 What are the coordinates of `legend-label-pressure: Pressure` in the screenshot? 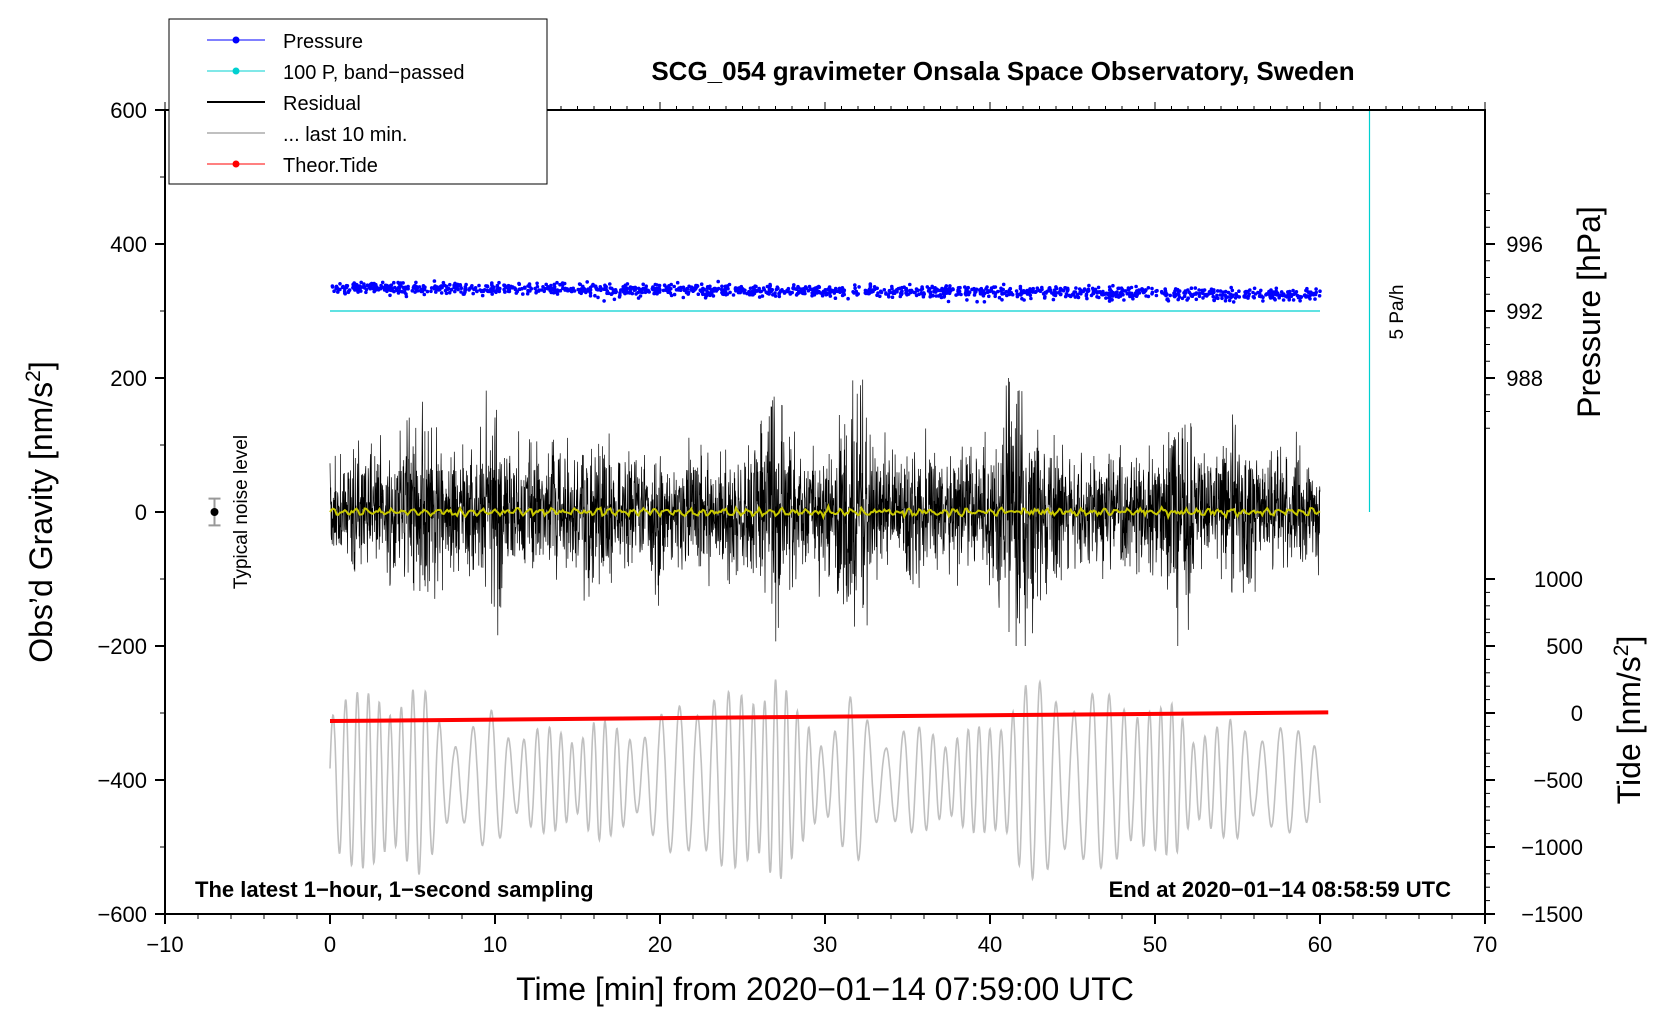 It's located at (323, 42).